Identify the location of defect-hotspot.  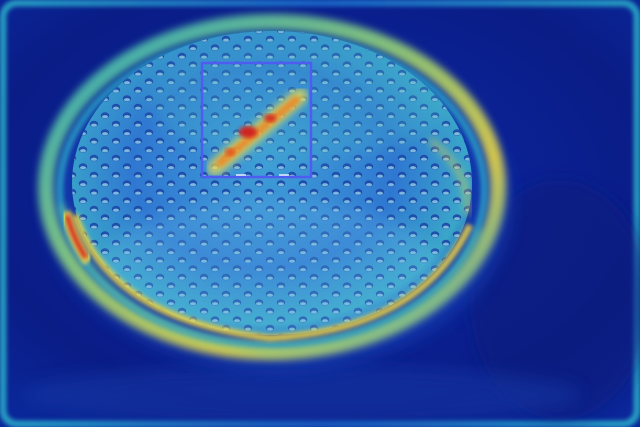
(257, 132).